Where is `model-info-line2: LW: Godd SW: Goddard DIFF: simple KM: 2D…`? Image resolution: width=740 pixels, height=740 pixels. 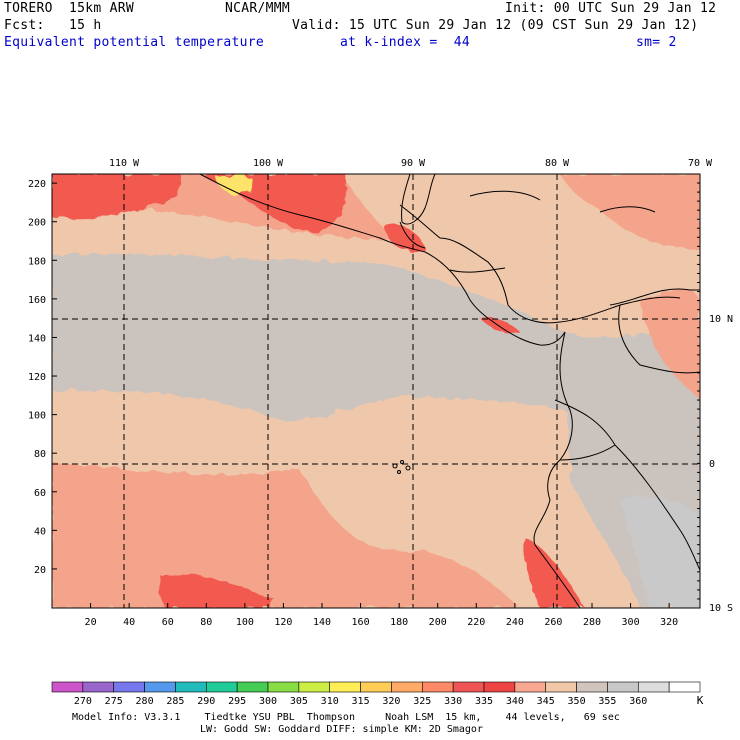 model-info-line2: LW: Godd SW: Goddard DIFF: simple KM: 2D… is located at coordinates (341, 729).